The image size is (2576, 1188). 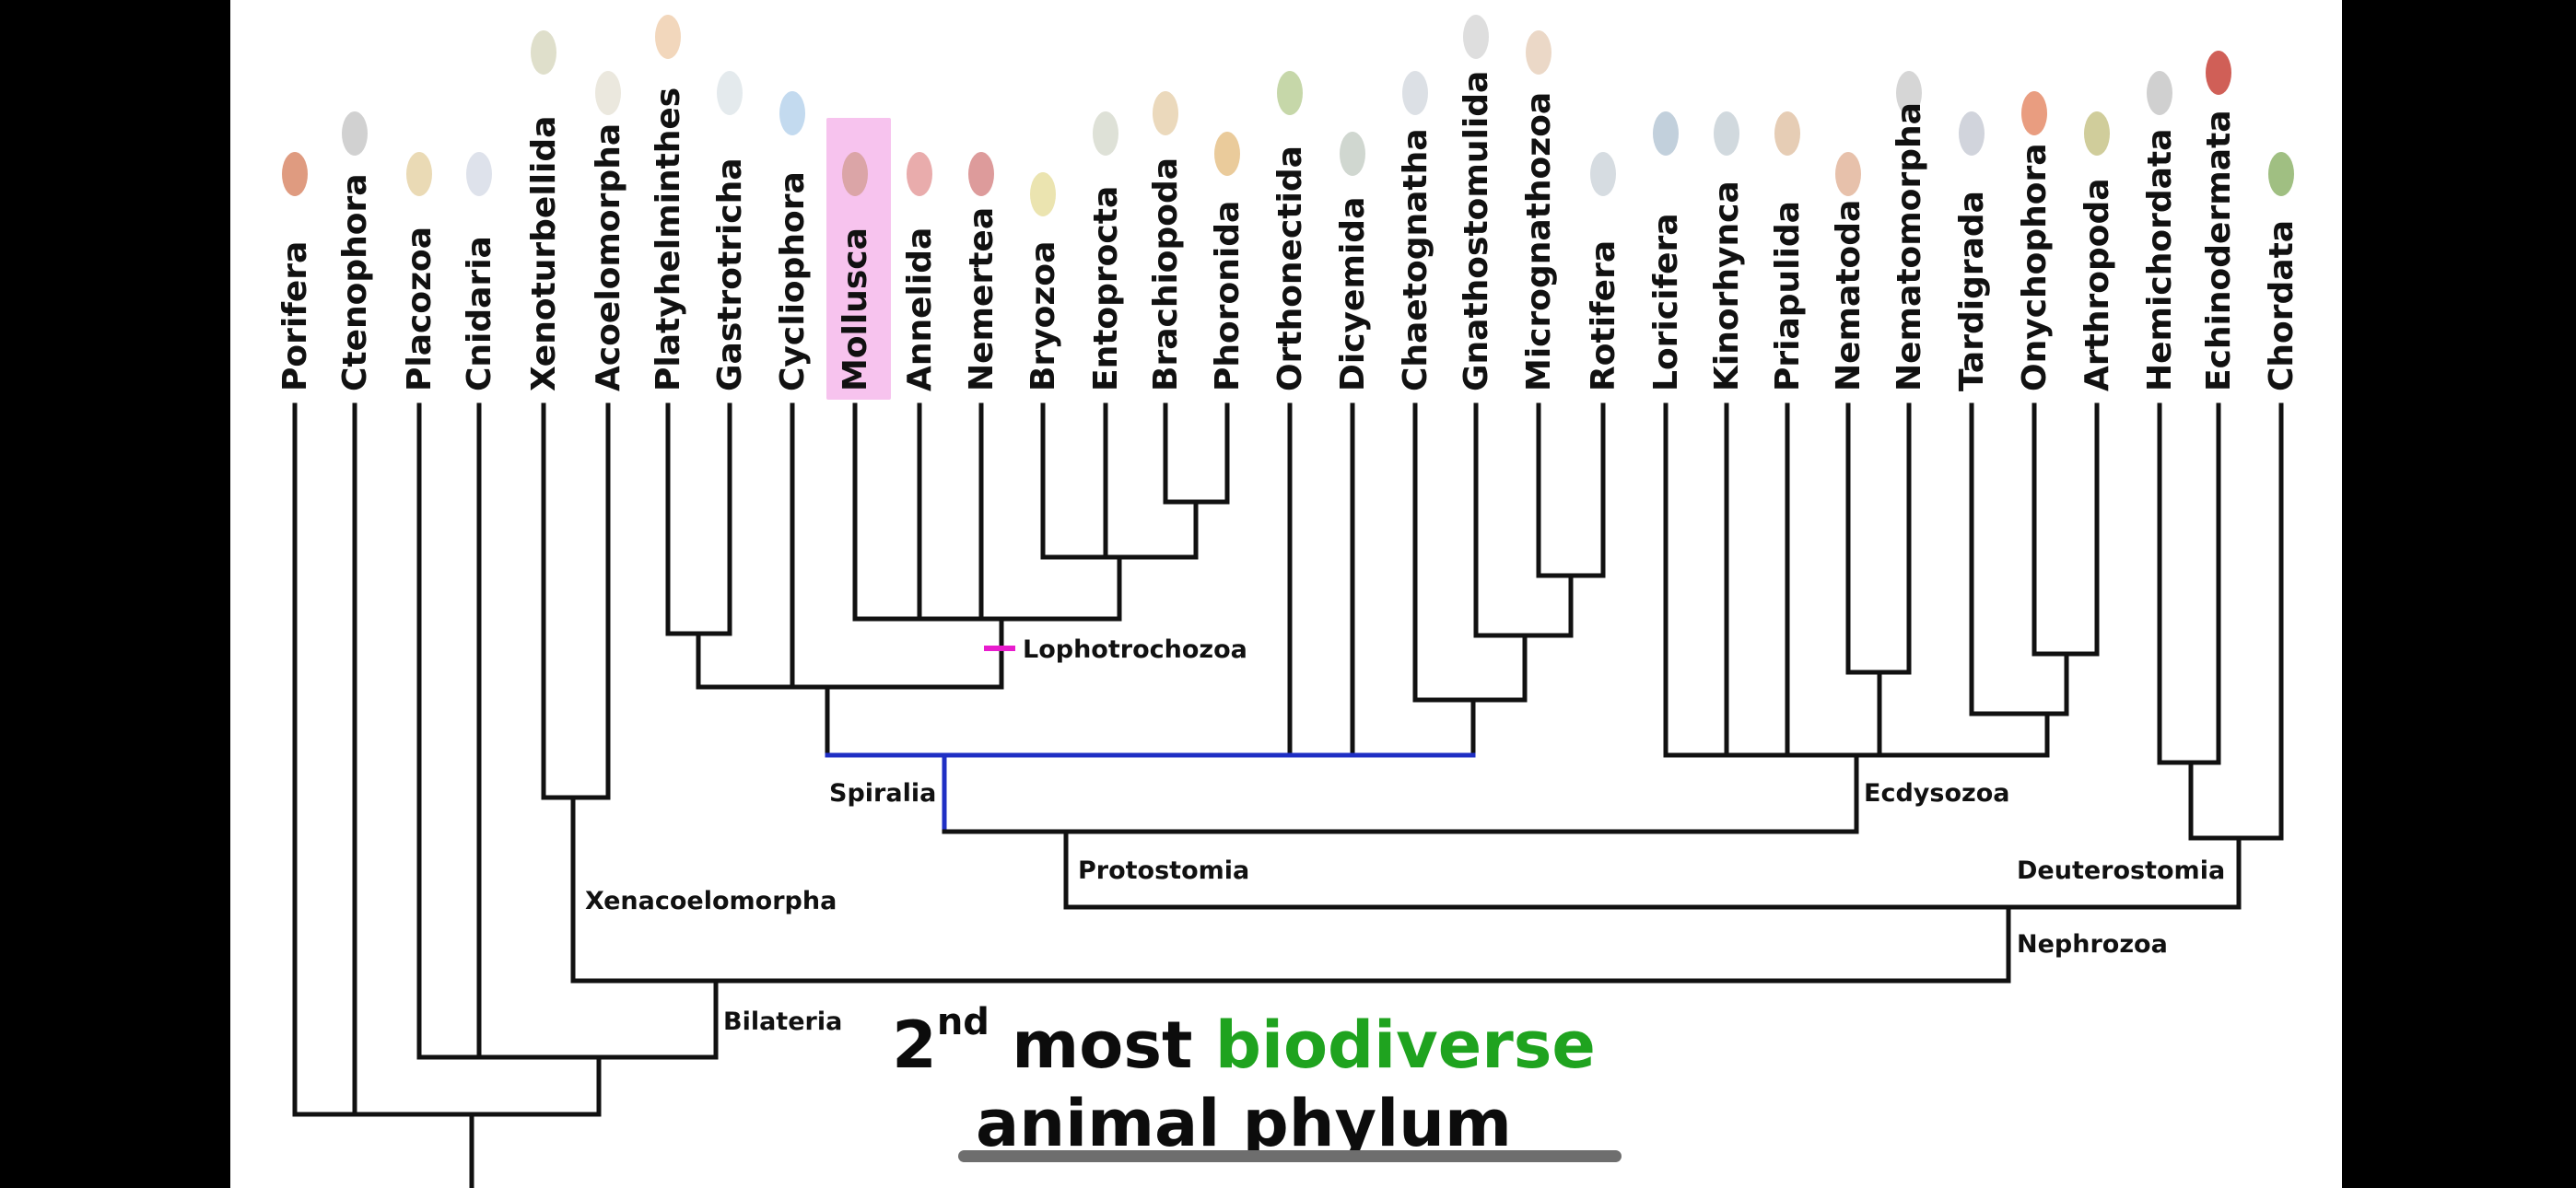 I want to click on acoel-worm-icon, so click(x=608, y=93).